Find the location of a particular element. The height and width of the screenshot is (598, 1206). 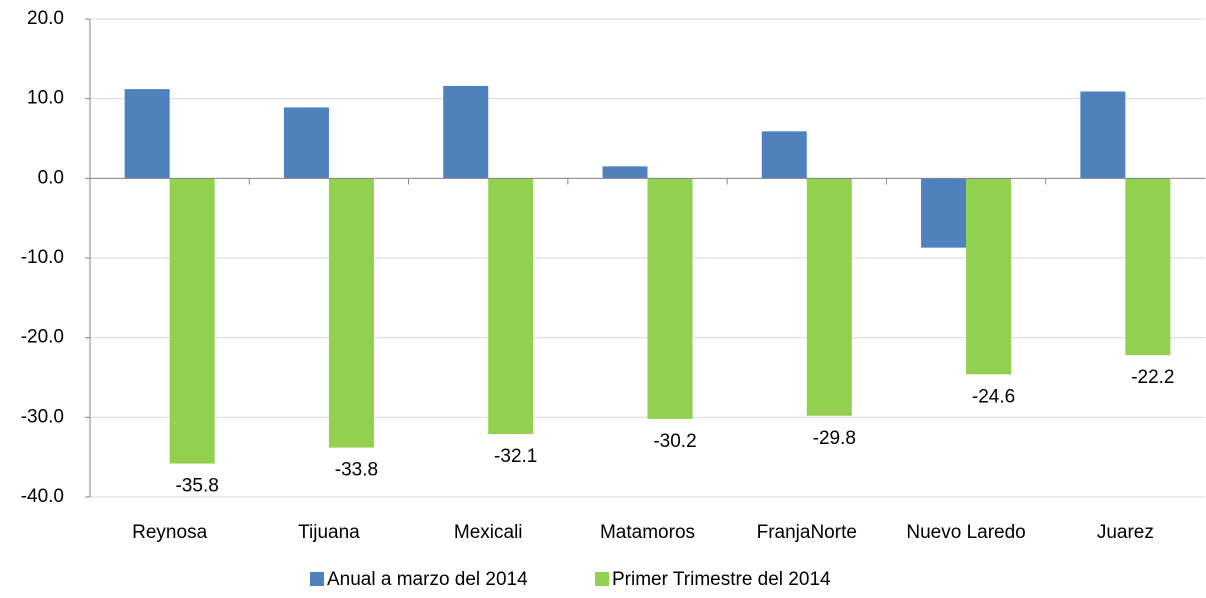

data-label: -22.2 is located at coordinates (1152, 377).